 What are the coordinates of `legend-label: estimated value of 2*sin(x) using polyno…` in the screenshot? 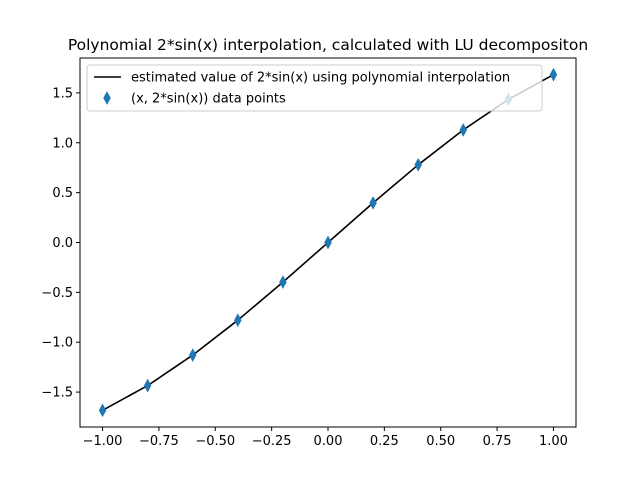 It's located at (320, 78).